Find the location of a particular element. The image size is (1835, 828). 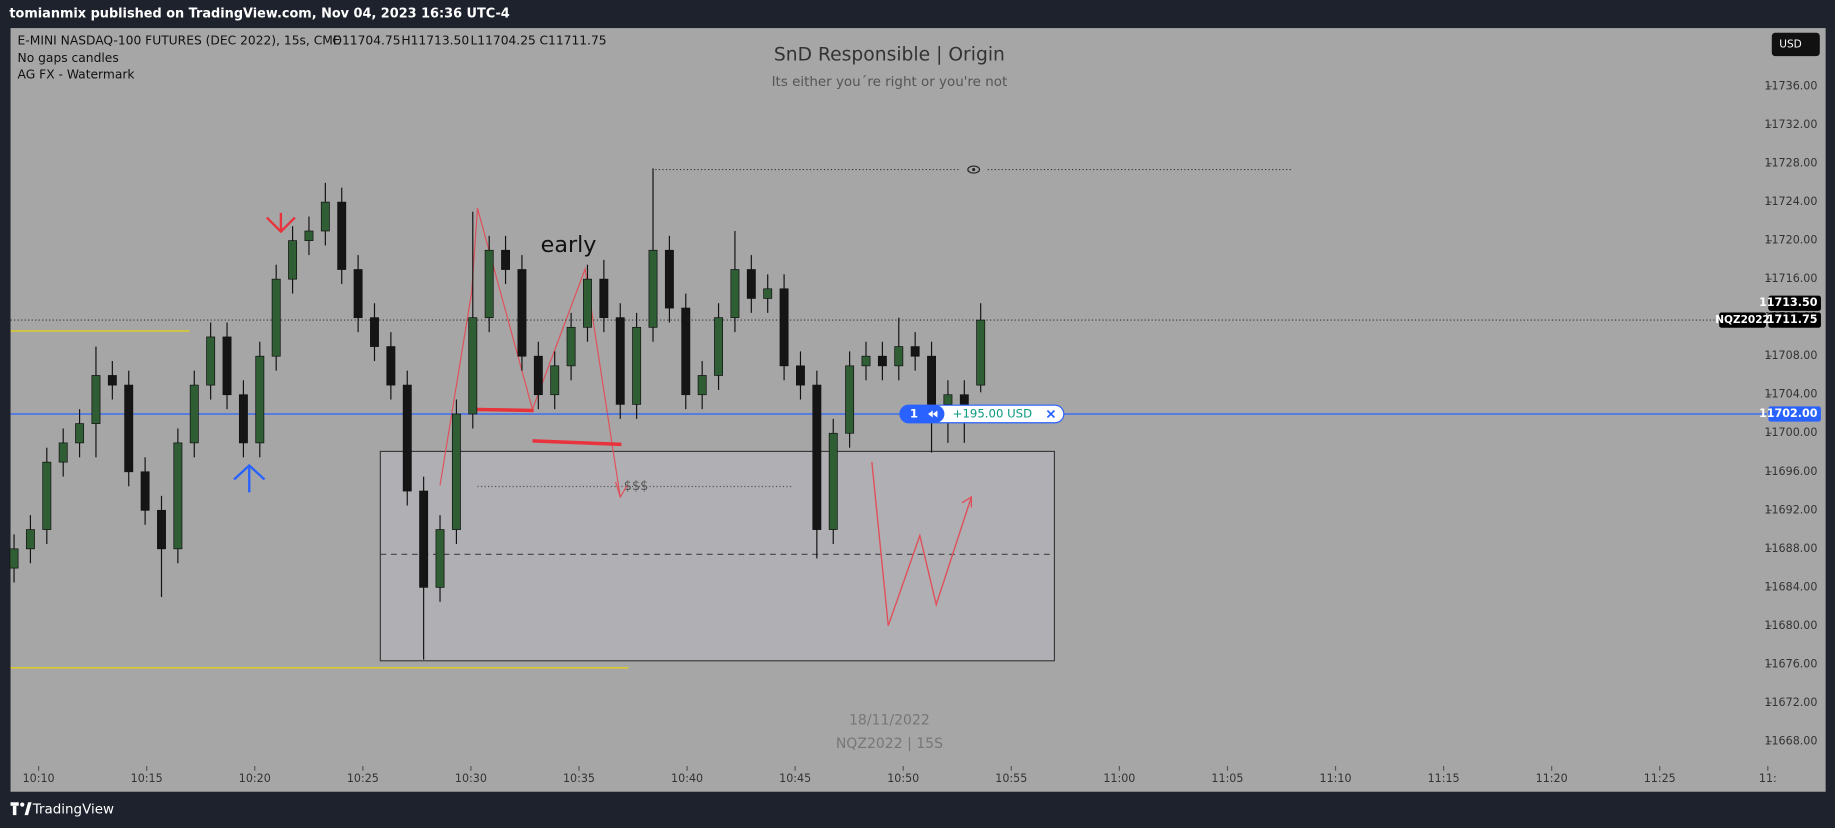

y-tick-label: 11728.00 is located at coordinates (1790, 163).